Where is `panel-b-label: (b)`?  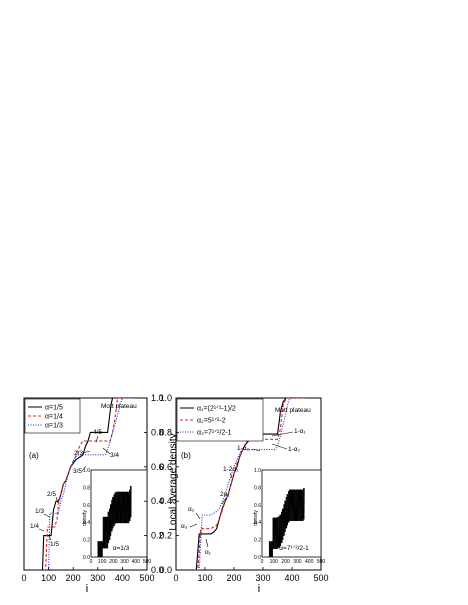
panel-b-label: (b) is located at coordinates (186, 455).